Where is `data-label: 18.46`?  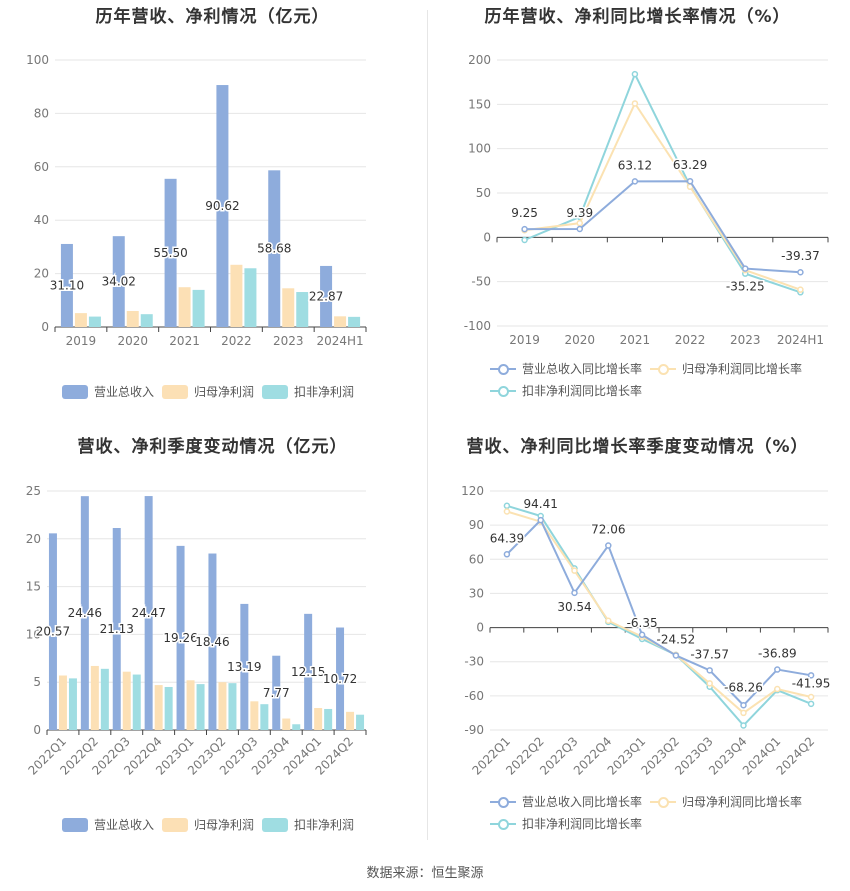
data-label: 18.46 is located at coordinates (212, 642).